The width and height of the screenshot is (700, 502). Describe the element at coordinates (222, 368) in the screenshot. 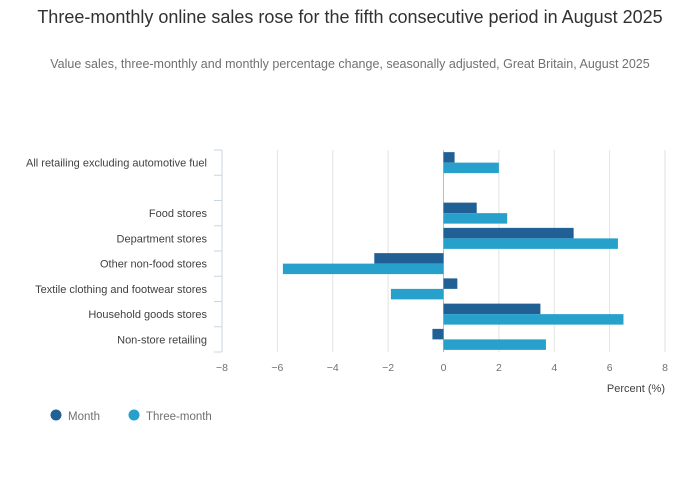

I see `x-tick-label: −8` at that location.